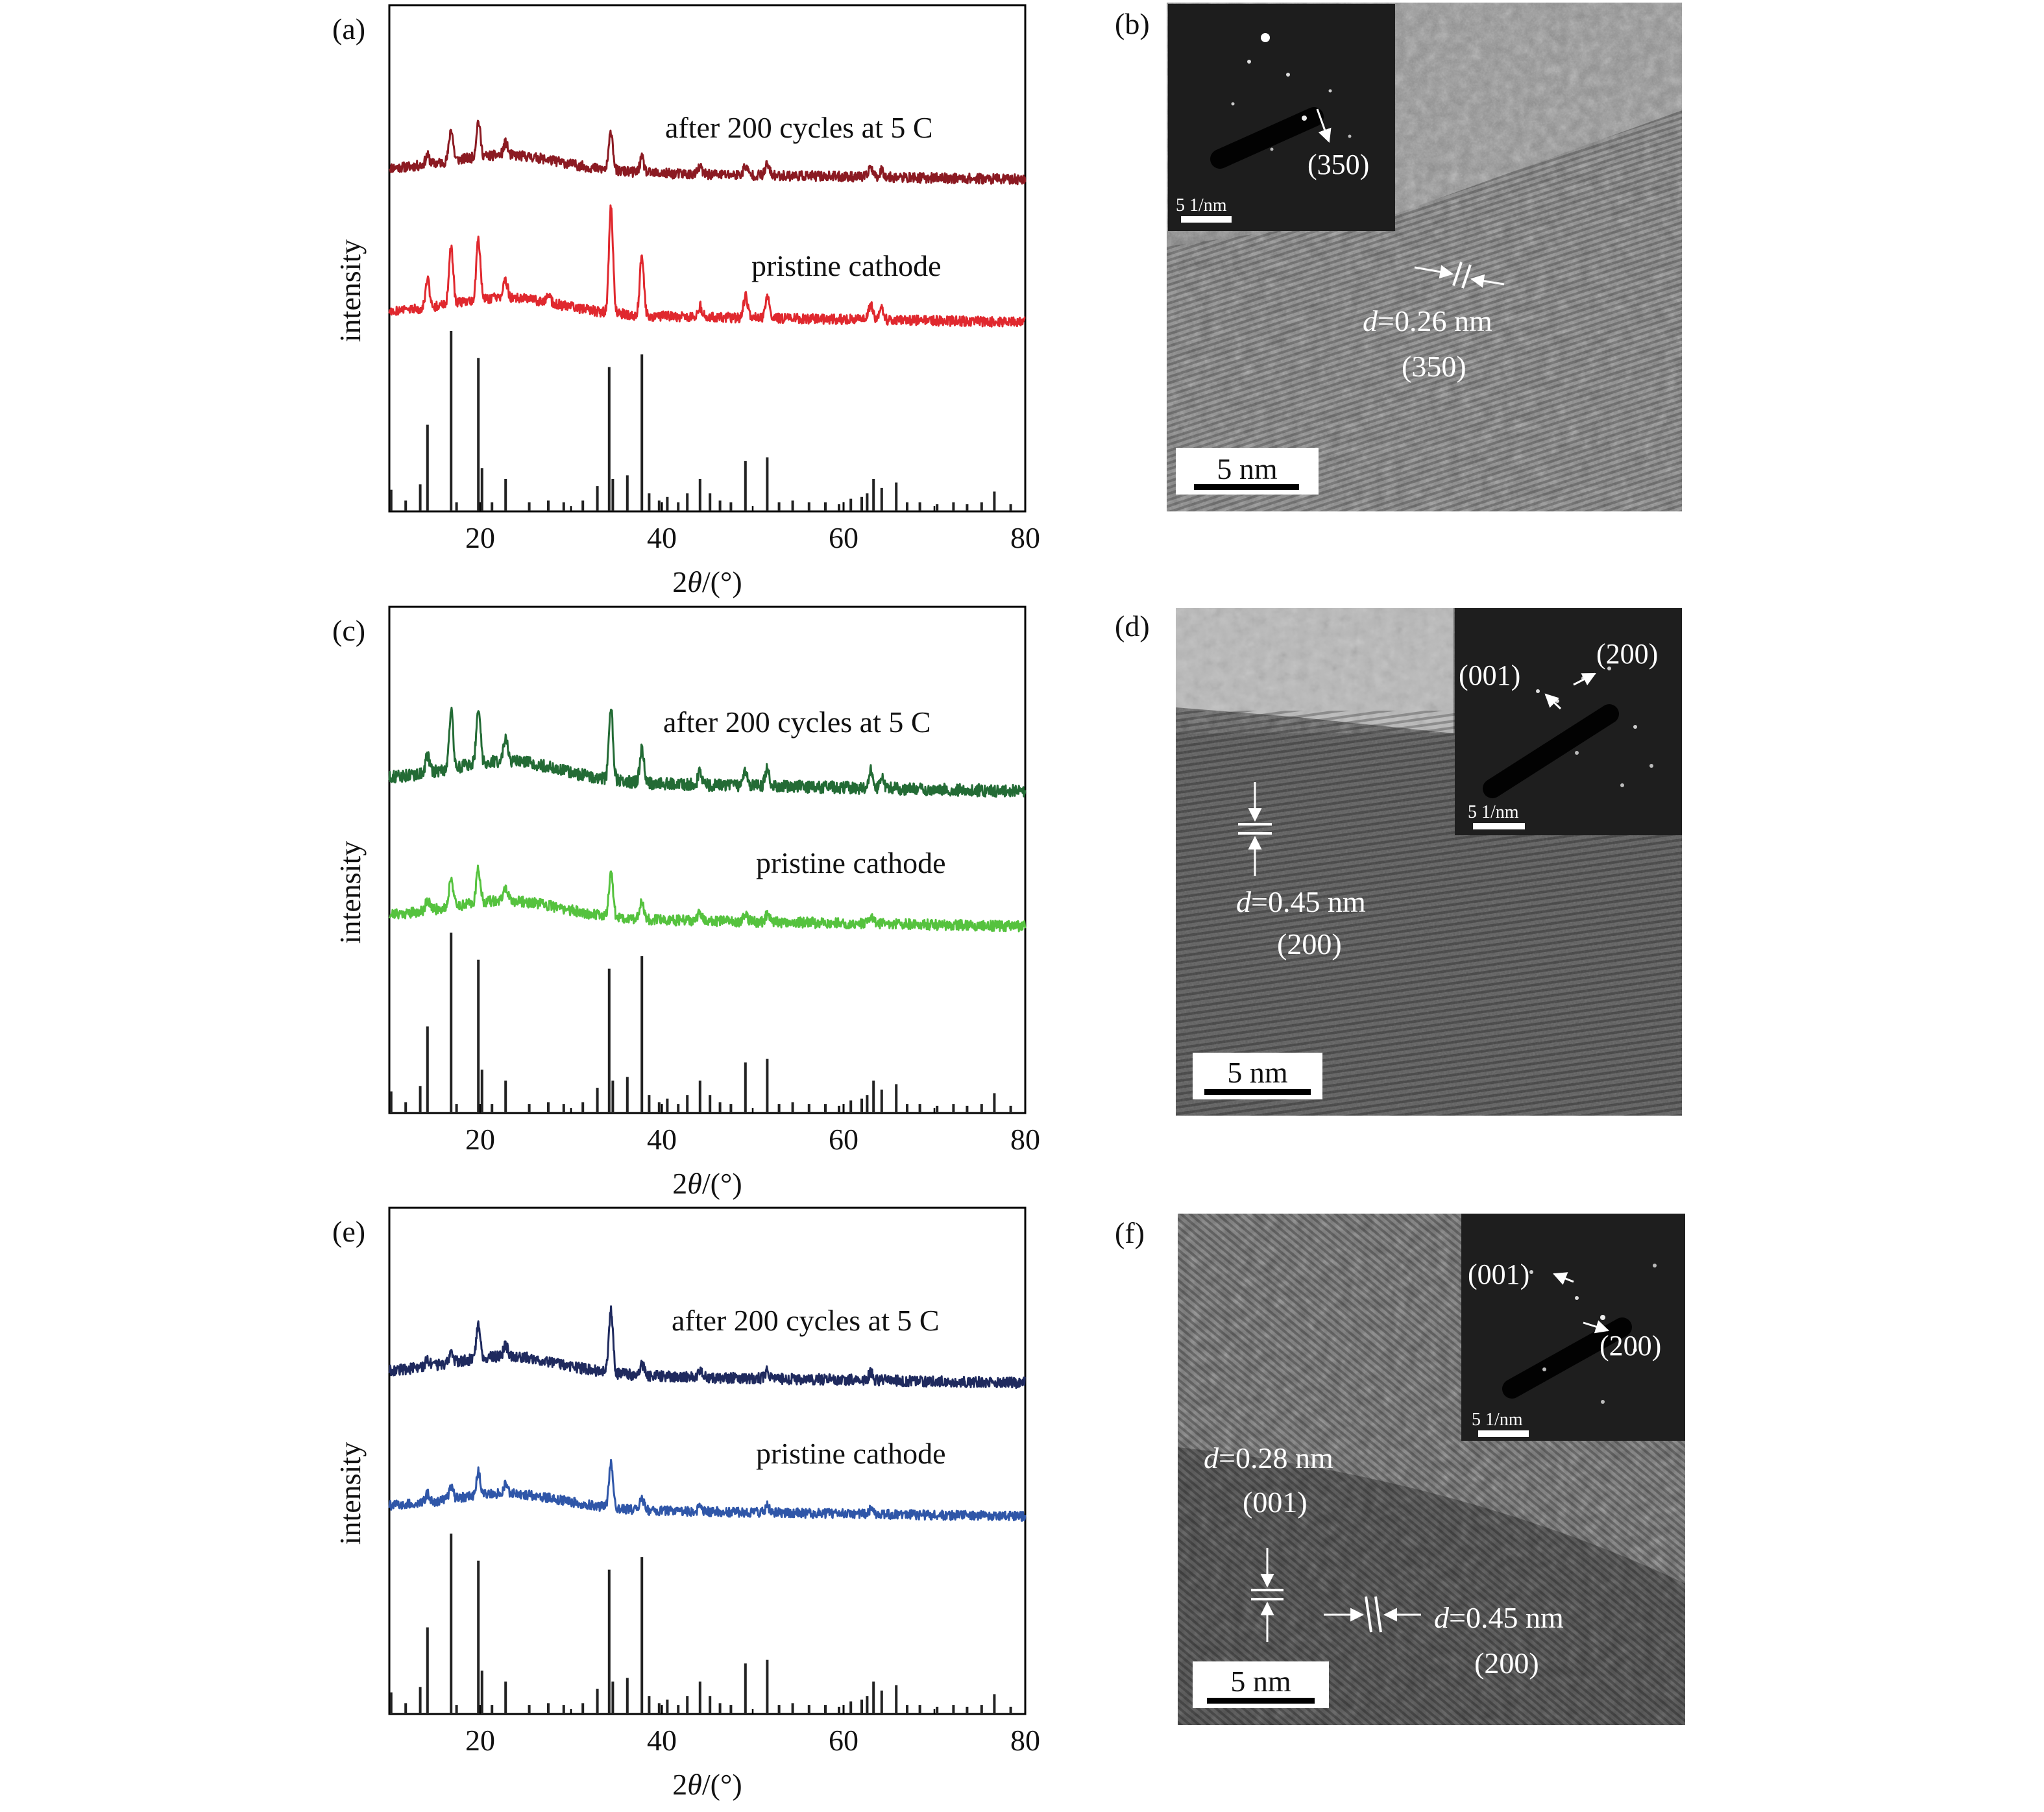 The width and height of the screenshot is (2044, 1812). Describe the element at coordinates (1132, 24) in the screenshot. I see `panel-label-b: (b)` at that location.